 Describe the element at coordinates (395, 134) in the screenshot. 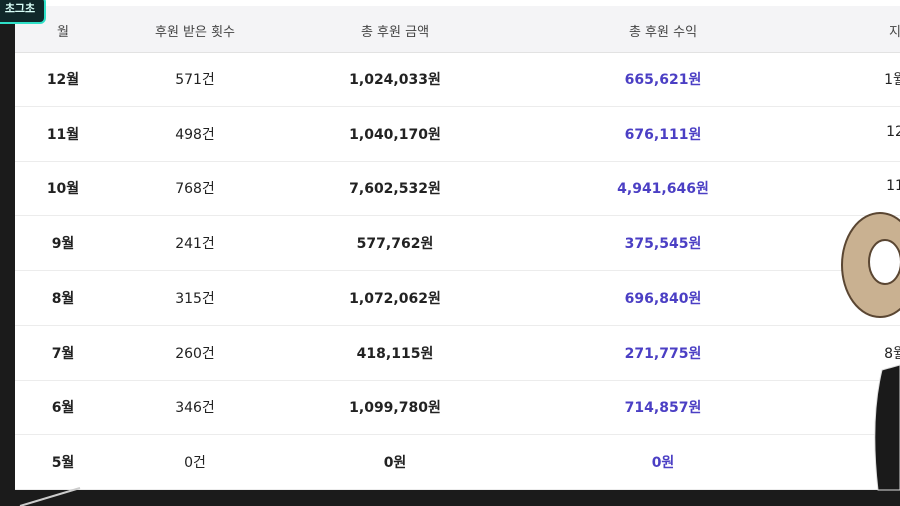

I see `table-cell: 1,040,170원` at that location.